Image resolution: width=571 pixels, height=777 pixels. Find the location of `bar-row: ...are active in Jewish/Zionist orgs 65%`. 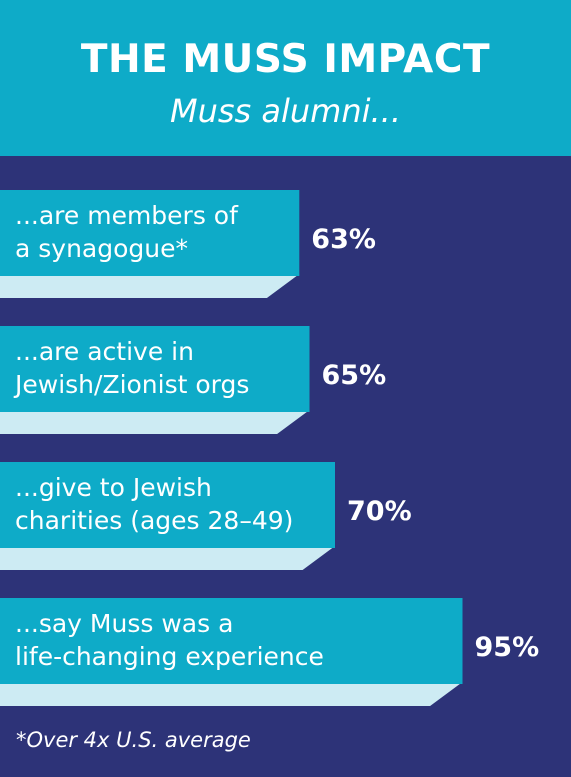

bar-row: ...are active in Jewish/Zionist orgs 65% is located at coordinates (193, 380).